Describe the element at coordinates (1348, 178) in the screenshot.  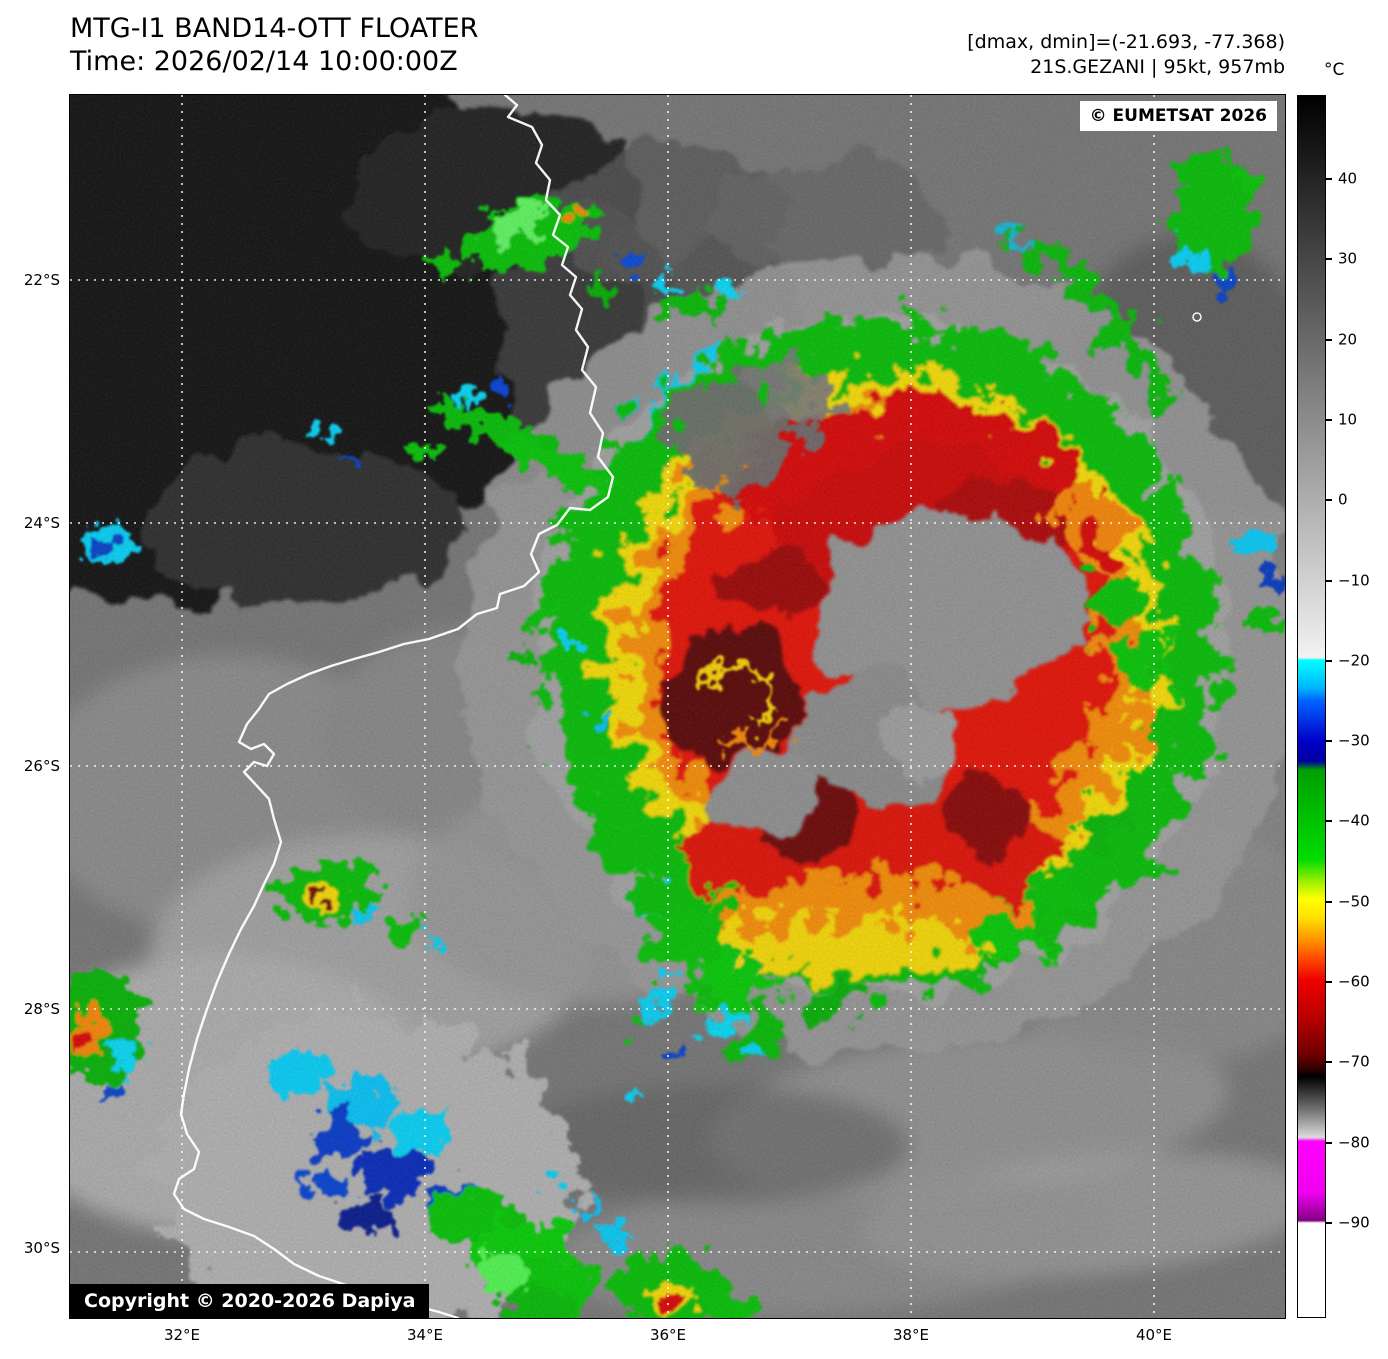
I see `colorbar-tick-label: 40` at that location.